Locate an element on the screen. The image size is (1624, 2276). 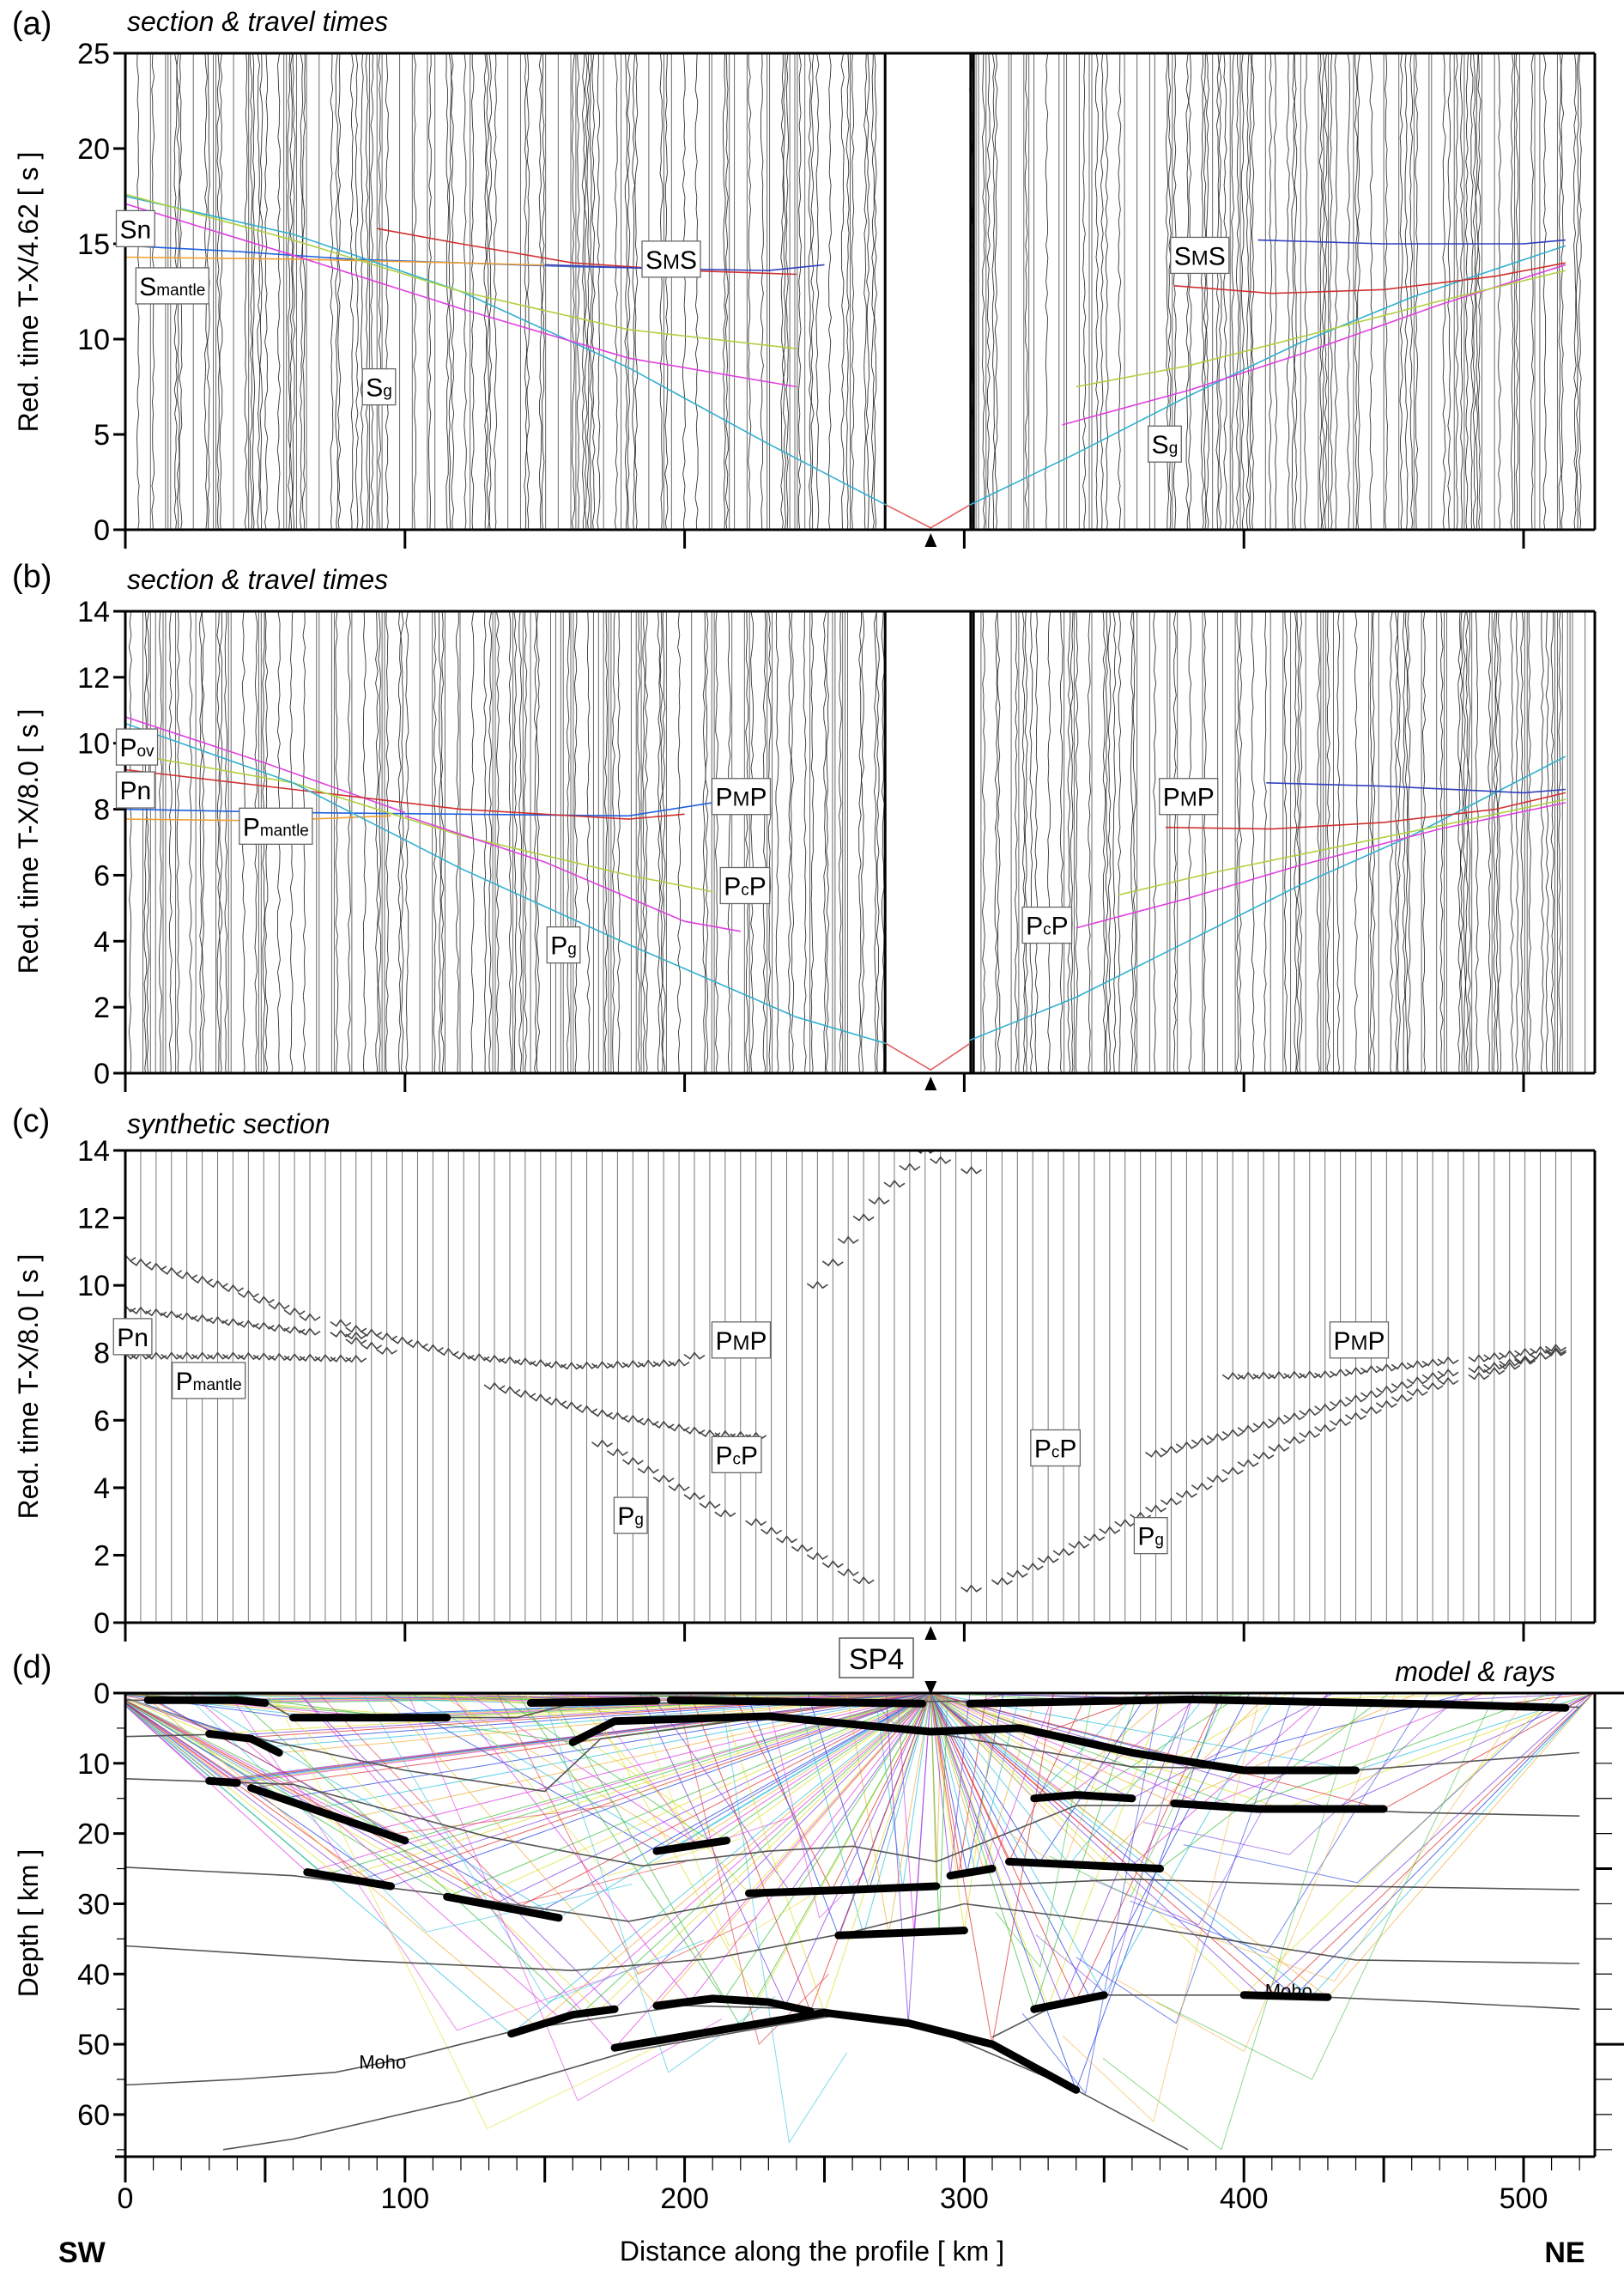
y-tick-label: 12 is located at coordinates (93, 678).